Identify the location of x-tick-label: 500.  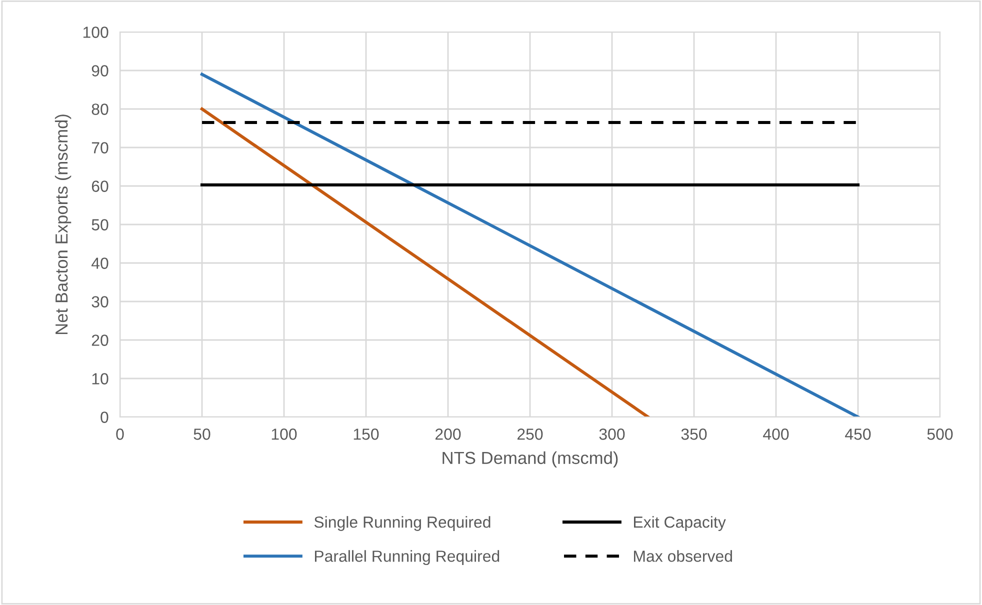
(940, 434).